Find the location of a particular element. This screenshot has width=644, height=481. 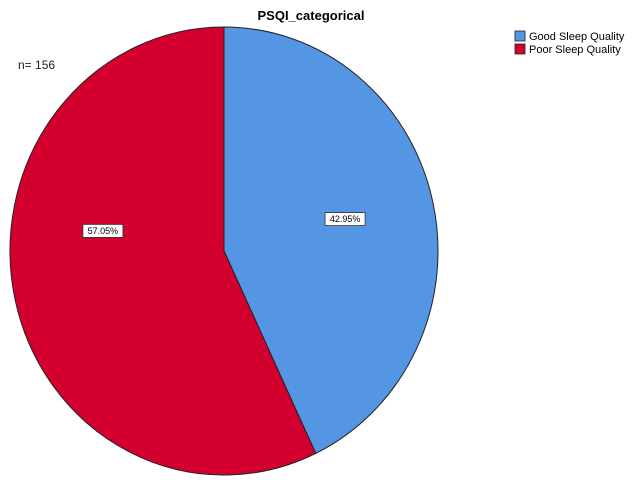

data-label-text: 42.95% is located at coordinates (345, 219).